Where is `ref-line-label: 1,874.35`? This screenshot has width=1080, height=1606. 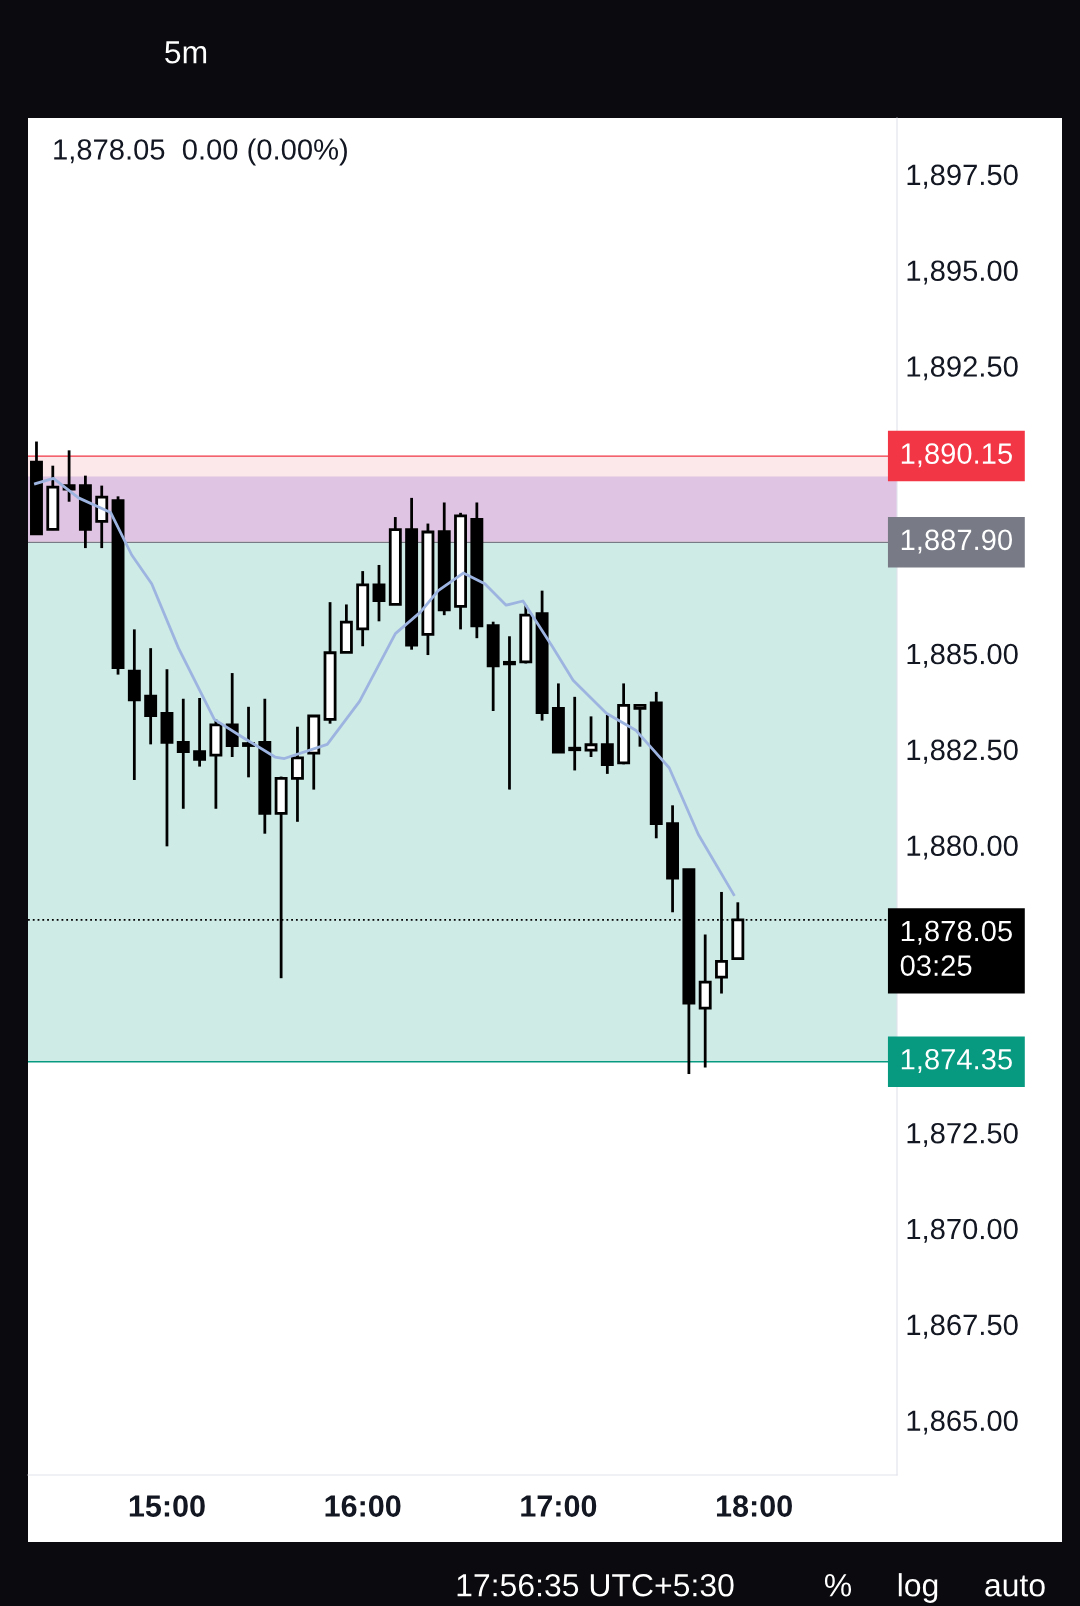 ref-line-label: 1,874.35 is located at coordinates (956, 1061).